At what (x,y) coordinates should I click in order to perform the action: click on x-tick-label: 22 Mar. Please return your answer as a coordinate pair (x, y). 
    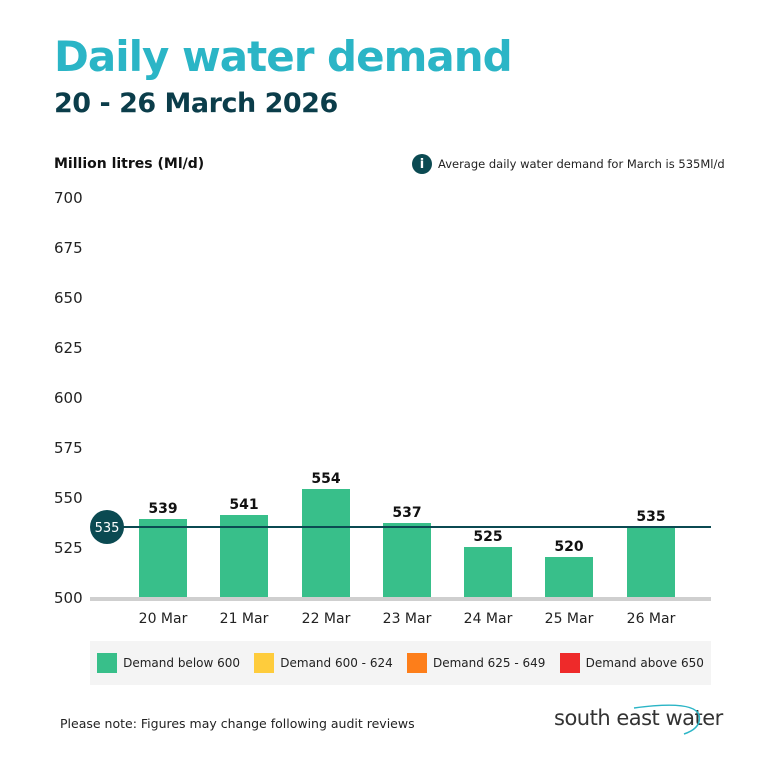
    Looking at the image, I should click on (326, 619).